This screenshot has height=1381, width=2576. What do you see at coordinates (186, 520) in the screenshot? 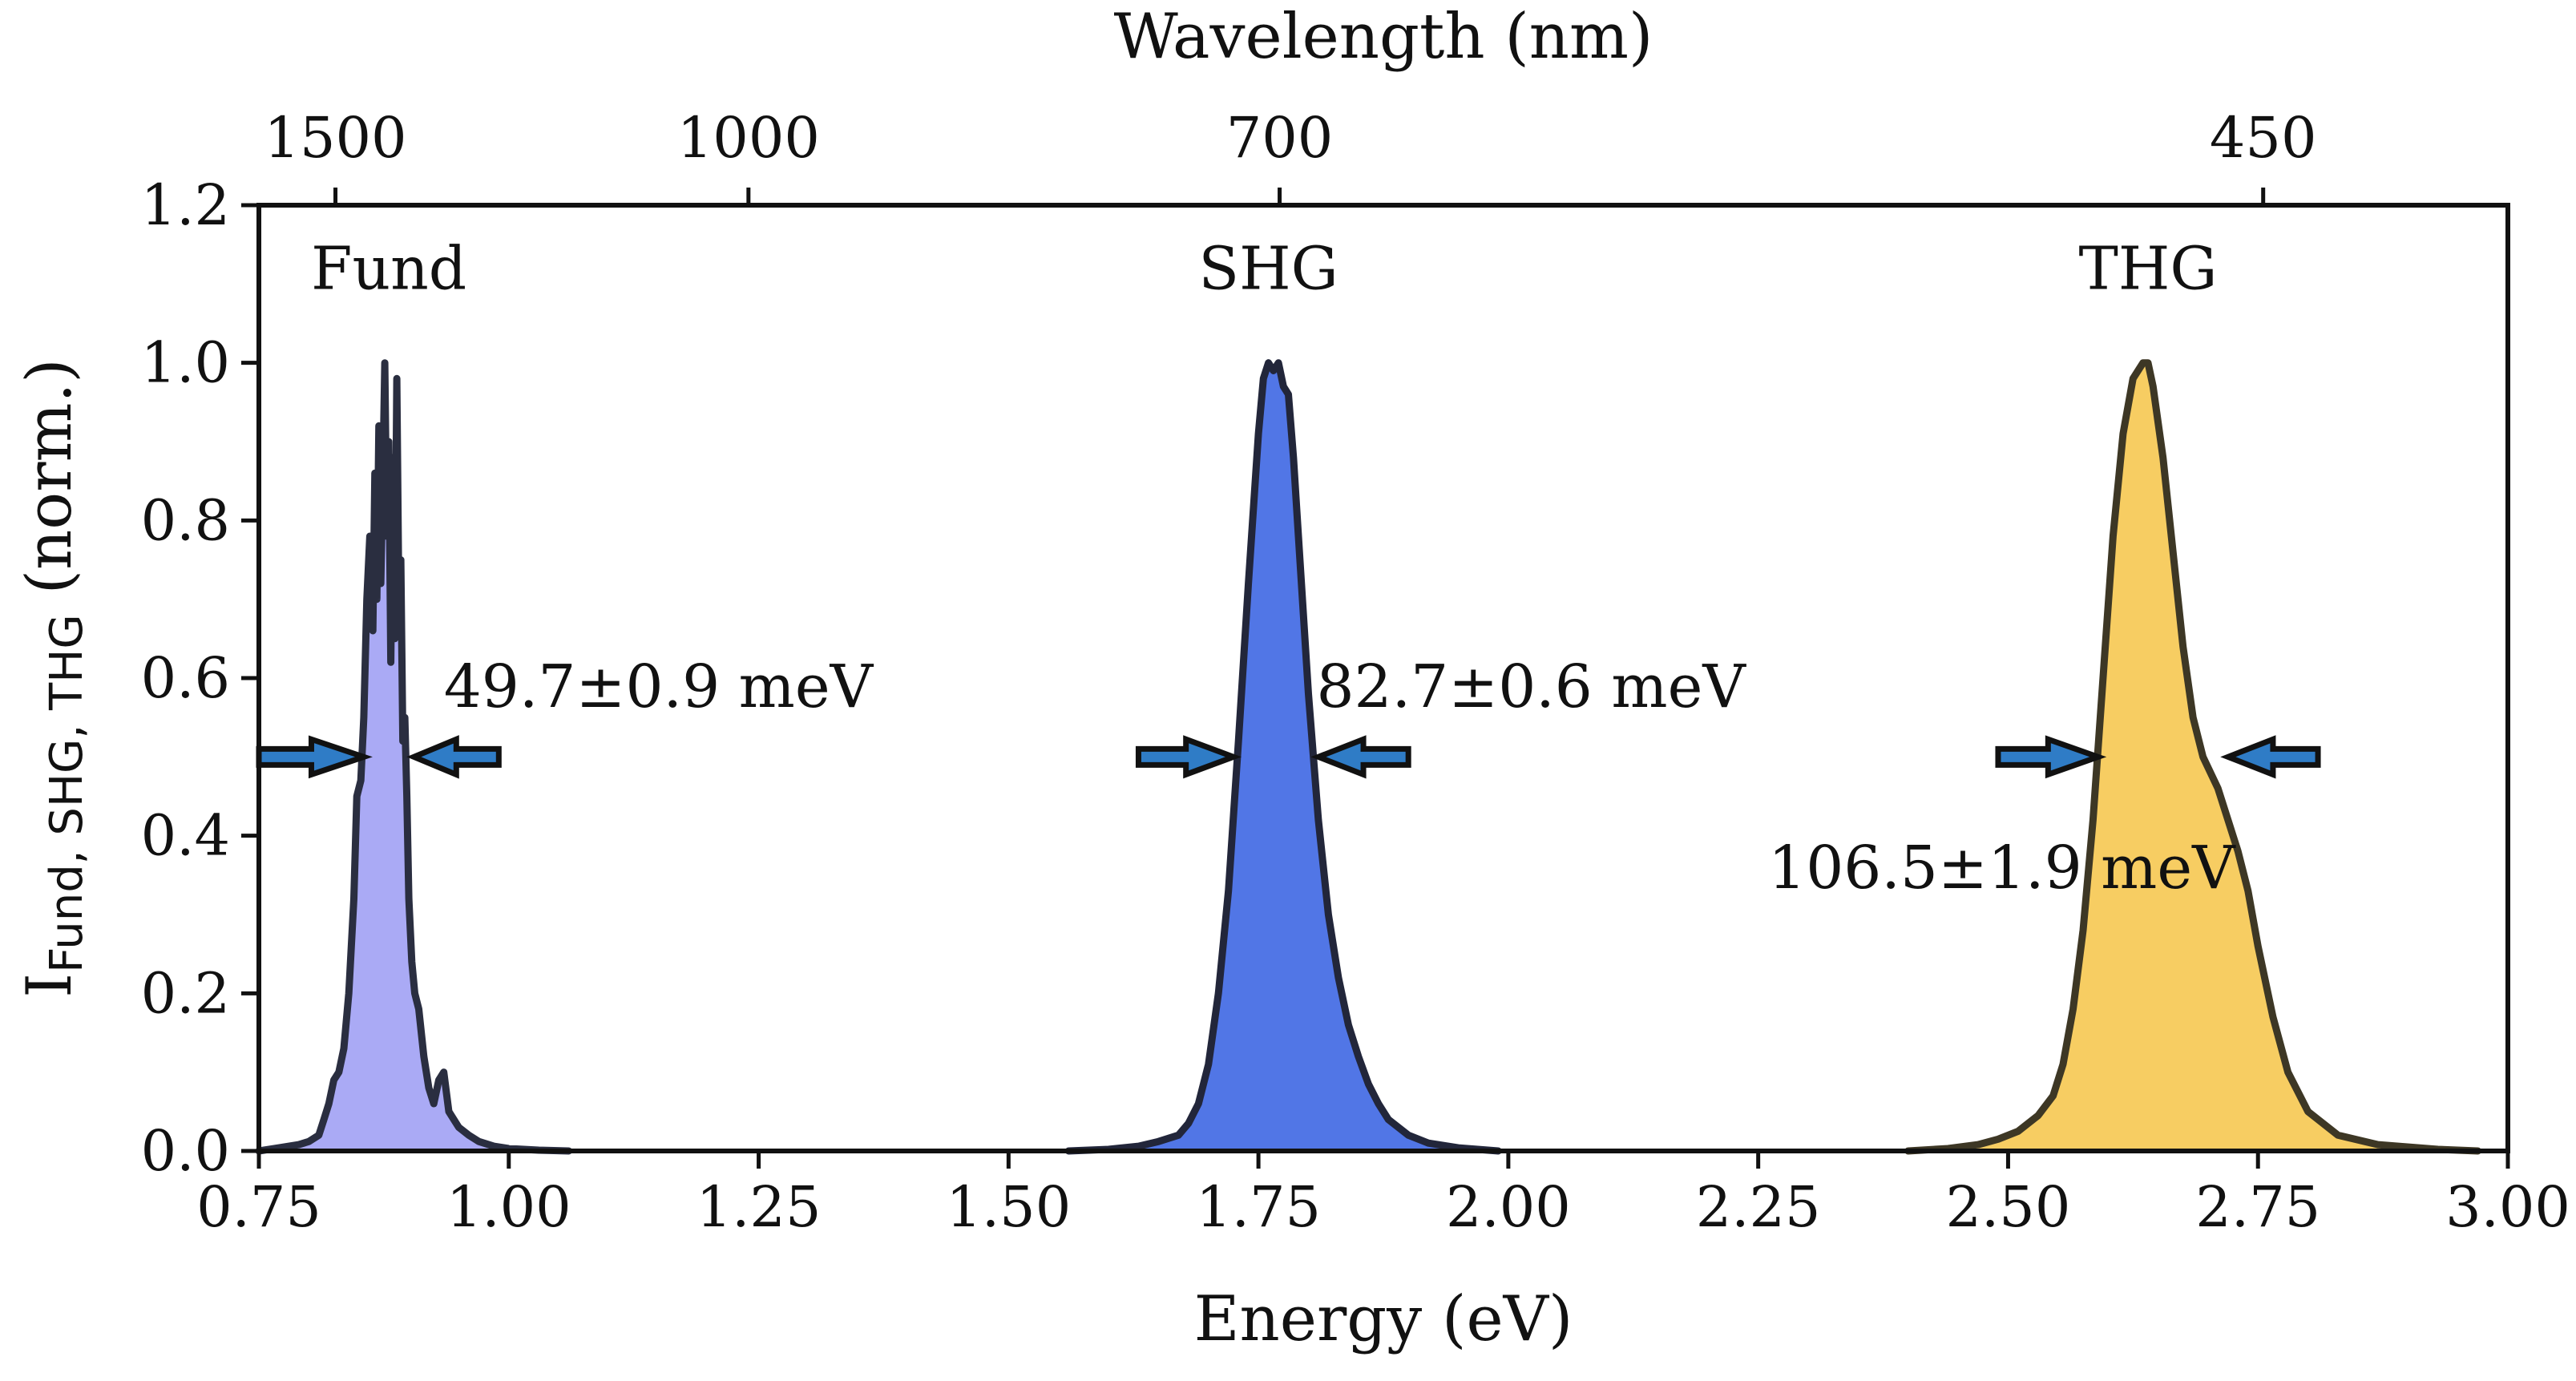
I see `y-tick-label: 0.8` at bounding box center [186, 520].